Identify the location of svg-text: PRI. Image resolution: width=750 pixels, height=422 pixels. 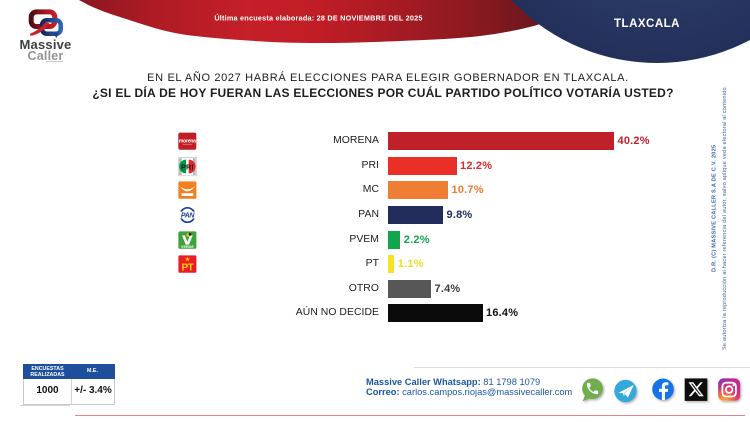
(187, 166).